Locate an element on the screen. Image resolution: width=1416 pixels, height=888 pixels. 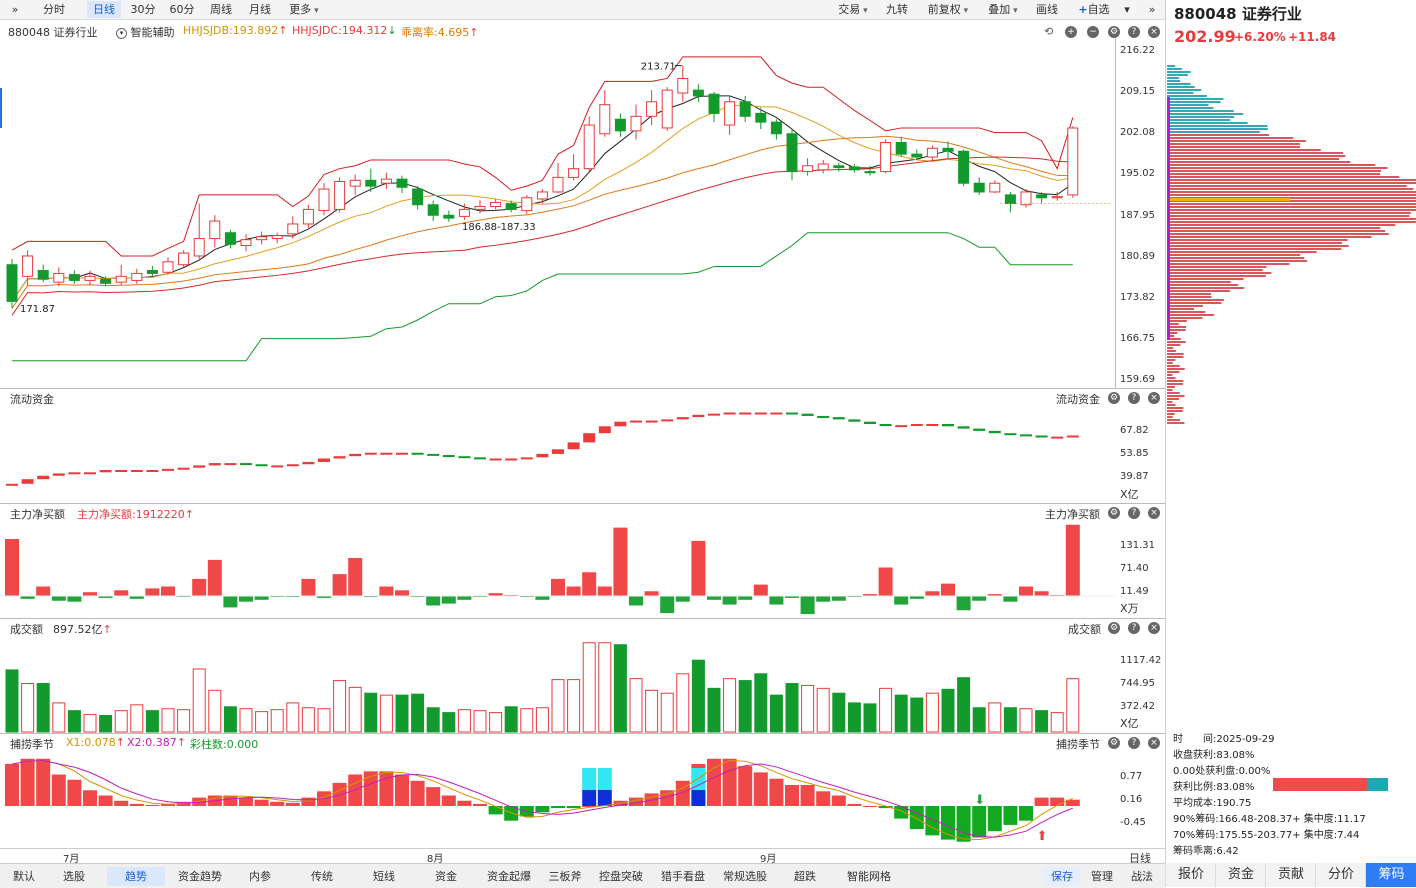
tab-chips: 筹码 is located at coordinates (1390, 875).